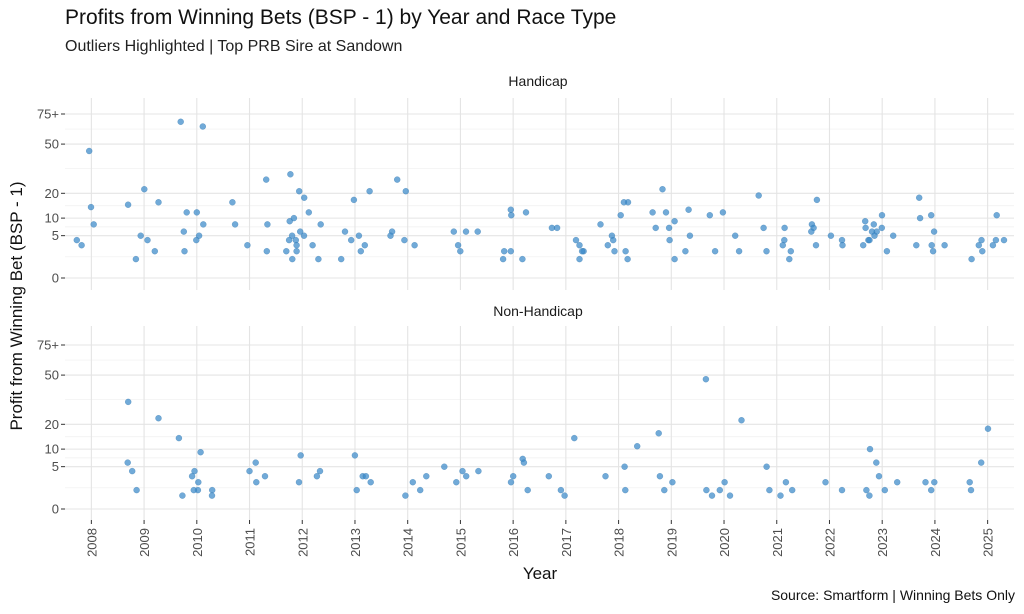 This screenshot has width=1024, height=614. What do you see at coordinates (250, 542) in the screenshot?
I see `x-tick-label: 2011` at bounding box center [250, 542].